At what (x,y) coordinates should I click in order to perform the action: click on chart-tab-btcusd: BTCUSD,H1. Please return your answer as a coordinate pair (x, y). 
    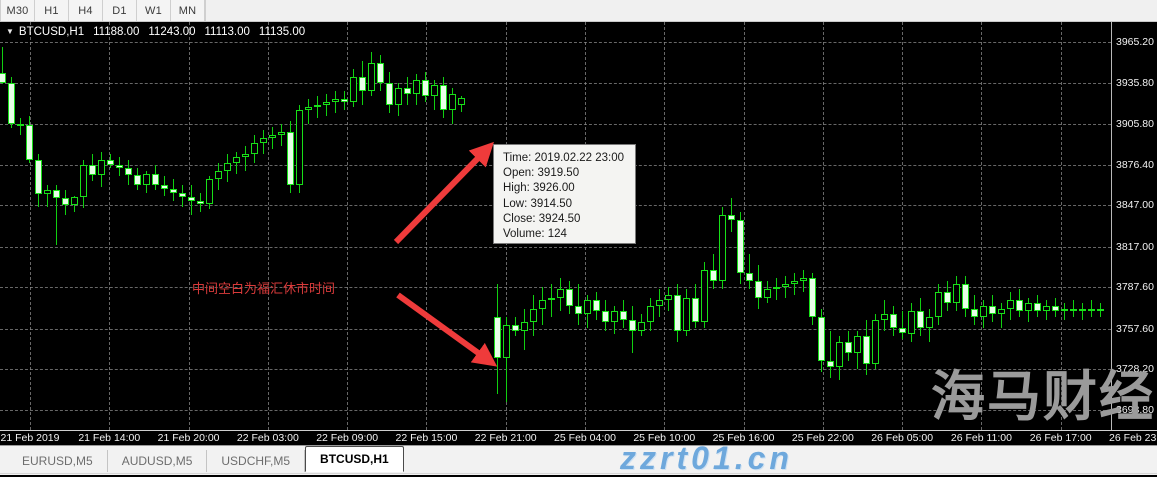
    Looking at the image, I should click on (354, 459).